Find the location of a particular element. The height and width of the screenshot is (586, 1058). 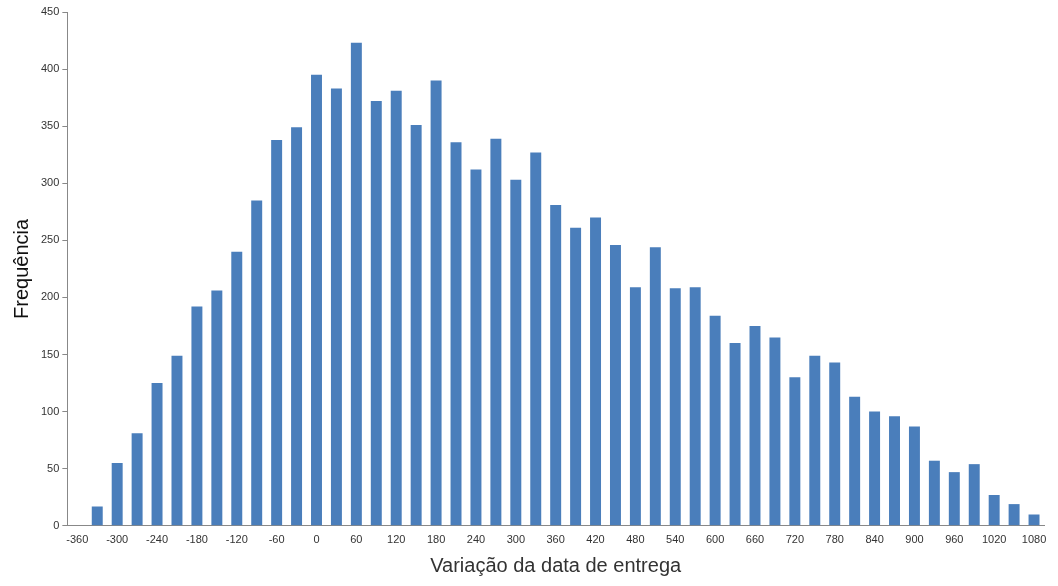

x-tick-label: 840 is located at coordinates (874, 539).